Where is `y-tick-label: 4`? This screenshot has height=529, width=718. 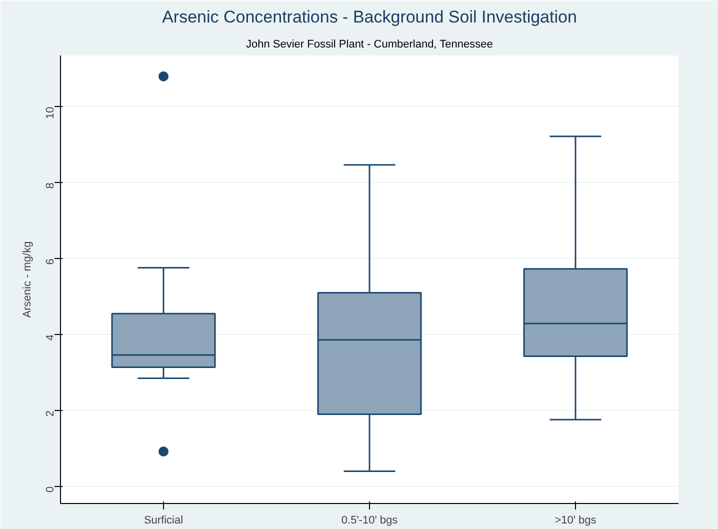 y-tick-label: 4 is located at coordinates (50, 337).